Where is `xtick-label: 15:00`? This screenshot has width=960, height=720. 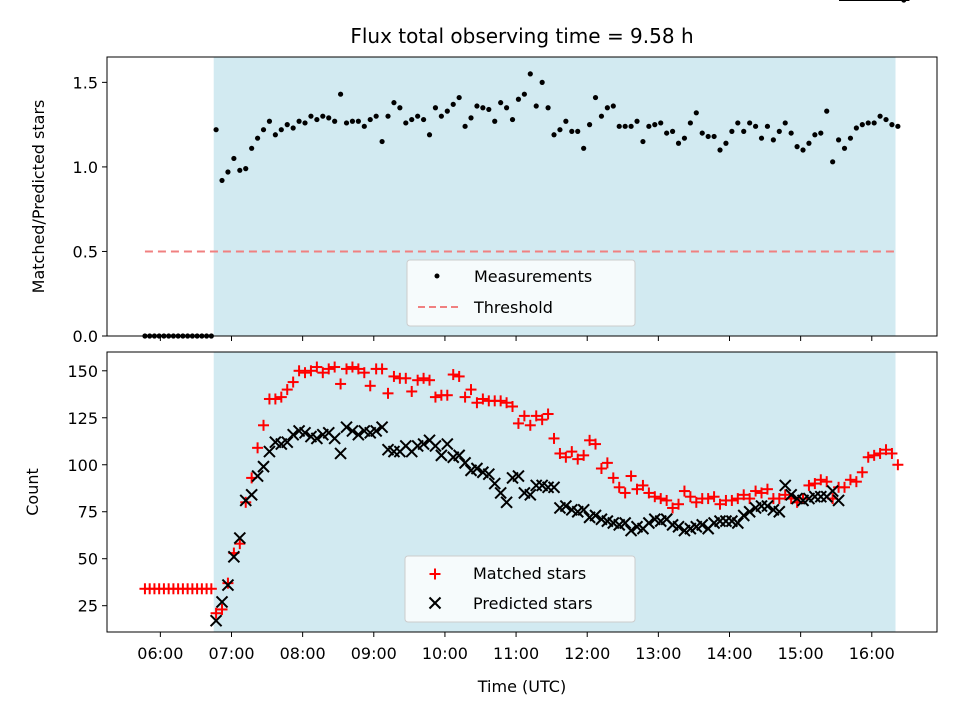
xtick-label: 15:00 is located at coordinates (801, 653).